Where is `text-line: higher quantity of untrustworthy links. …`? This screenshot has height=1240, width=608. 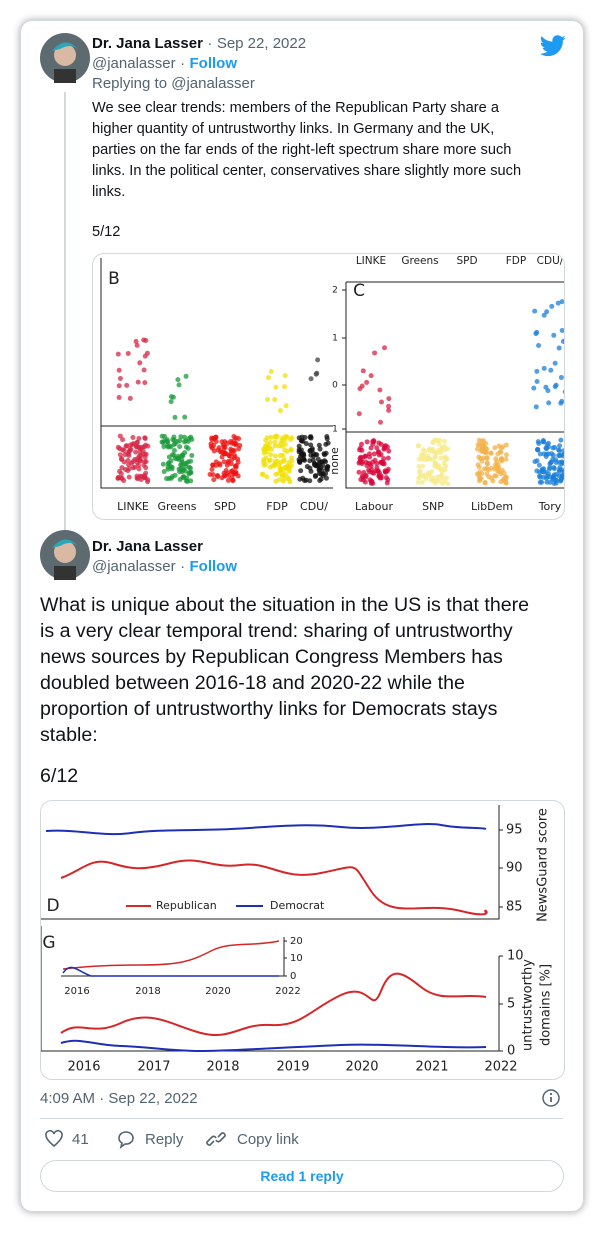
text-line: higher quantity of untrustworthy links. … is located at coordinates (293, 129).